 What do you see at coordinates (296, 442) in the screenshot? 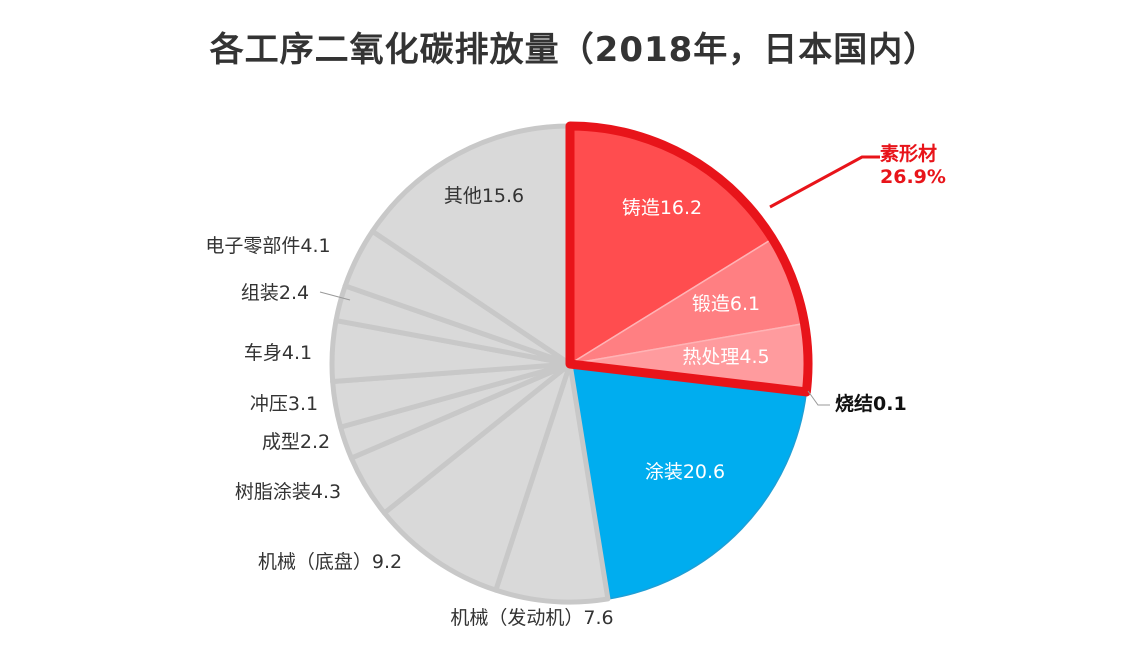
I see `slice-label: 成型2.2` at bounding box center [296, 442].